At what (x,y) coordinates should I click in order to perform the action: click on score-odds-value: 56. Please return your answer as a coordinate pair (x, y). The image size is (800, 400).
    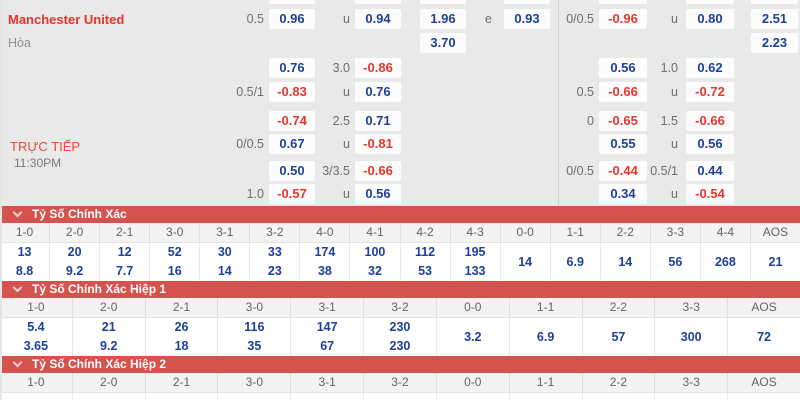
    Looking at the image, I should click on (675, 261).